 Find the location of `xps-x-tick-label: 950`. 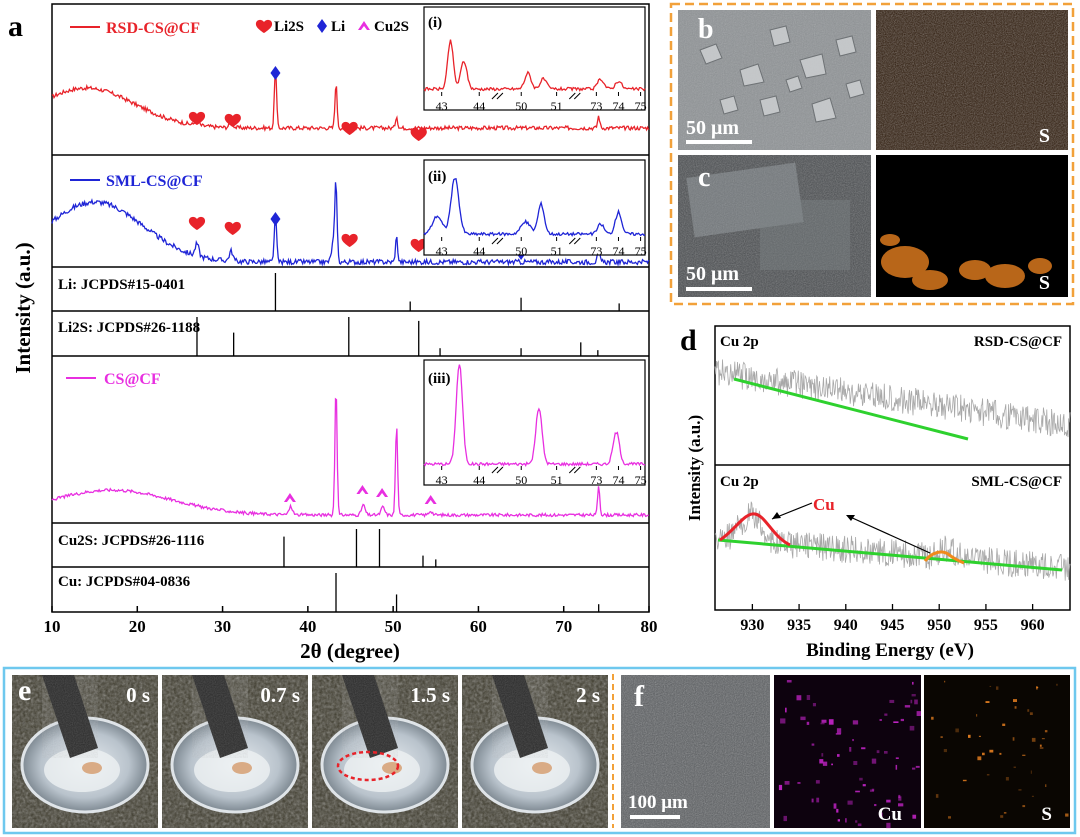

xps-x-tick-label: 950 is located at coordinates (939, 625).